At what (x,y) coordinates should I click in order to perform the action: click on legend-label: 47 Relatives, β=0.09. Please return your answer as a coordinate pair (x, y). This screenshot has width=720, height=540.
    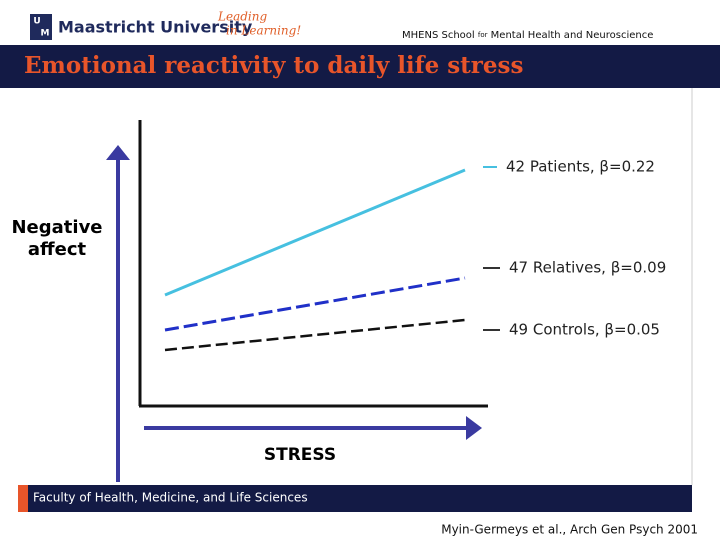
    Looking at the image, I should click on (587, 268).